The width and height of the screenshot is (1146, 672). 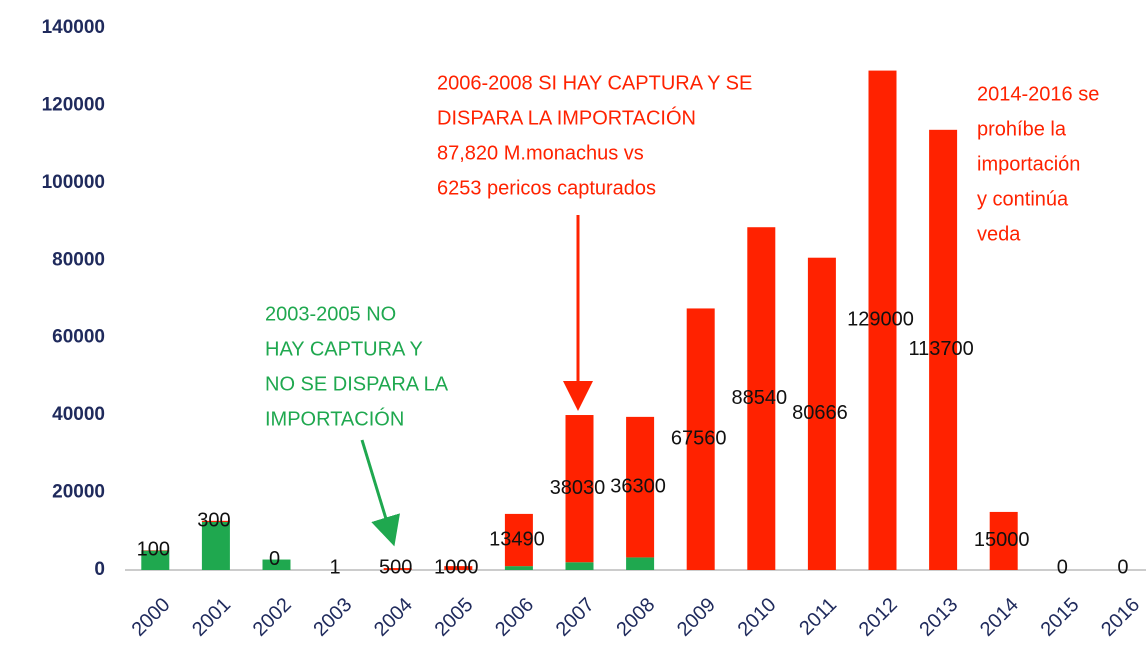 What do you see at coordinates (938, 617) in the screenshot?
I see `x-tick-label: 2013` at bounding box center [938, 617].